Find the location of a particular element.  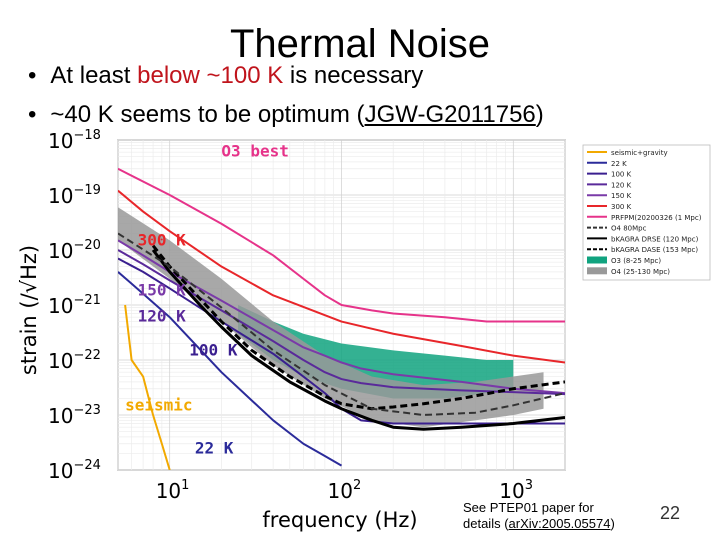

footnote-line-1: See PTEP01 paper for is located at coordinates (528, 507).